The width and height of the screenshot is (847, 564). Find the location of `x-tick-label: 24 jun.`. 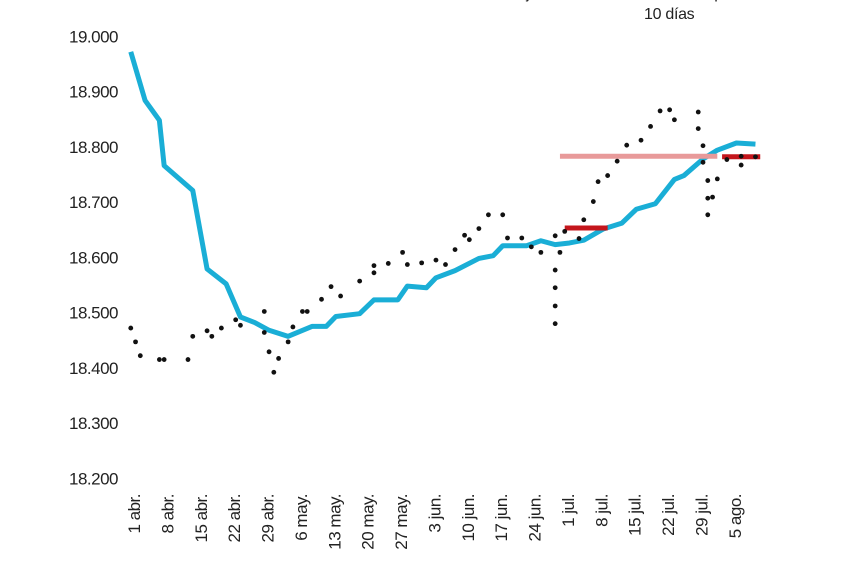

x-tick-label: 24 jun. is located at coordinates (535, 518).